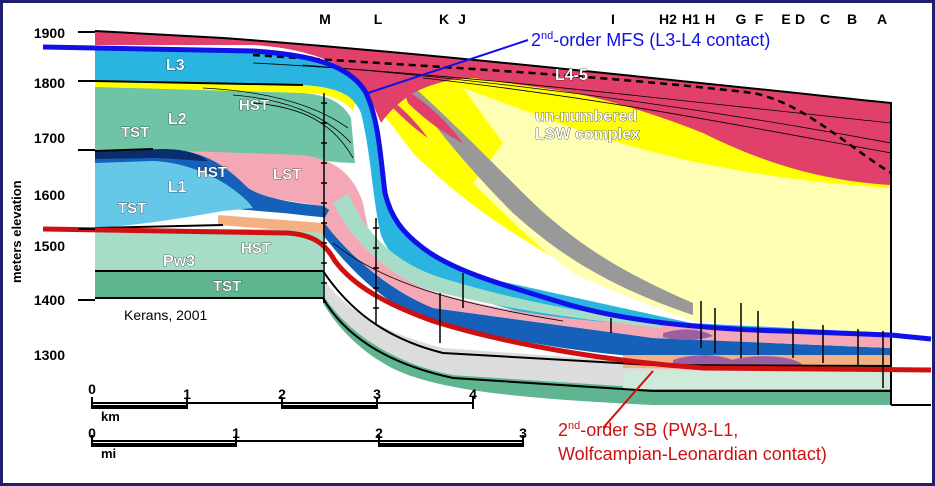 This screenshot has height=486, width=935. What do you see at coordinates (586, 116) in the screenshot?
I see `lsw-label-line1: un-numbered` at bounding box center [586, 116].